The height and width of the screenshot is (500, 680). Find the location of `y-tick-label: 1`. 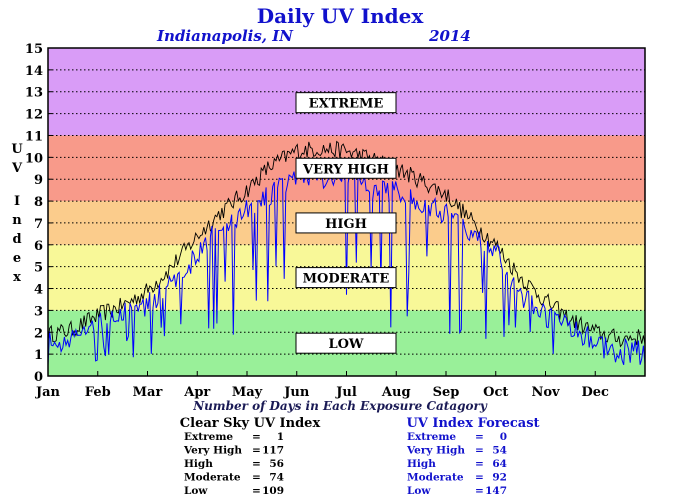

y-tick-label: 1 is located at coordinates (38, 355).